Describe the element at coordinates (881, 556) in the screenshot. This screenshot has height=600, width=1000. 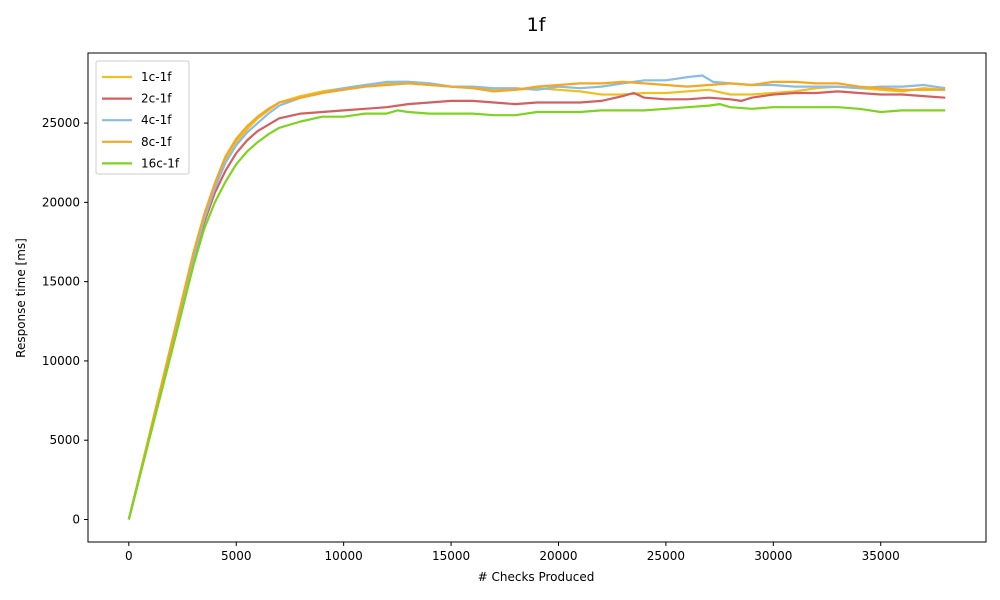
I see `x-tick-label: 35000` at that location.